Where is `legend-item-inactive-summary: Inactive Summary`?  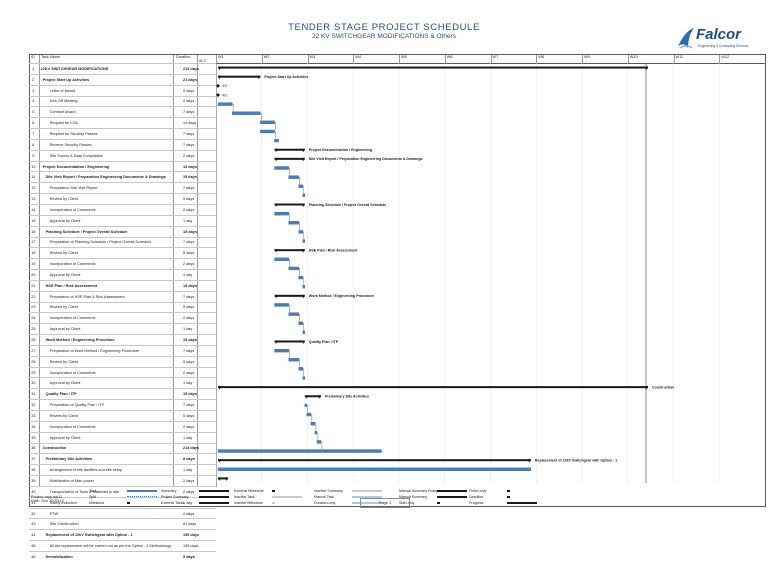
legend-item-inactive-summary: Inactive Summary is located at coordinates (348, 491).